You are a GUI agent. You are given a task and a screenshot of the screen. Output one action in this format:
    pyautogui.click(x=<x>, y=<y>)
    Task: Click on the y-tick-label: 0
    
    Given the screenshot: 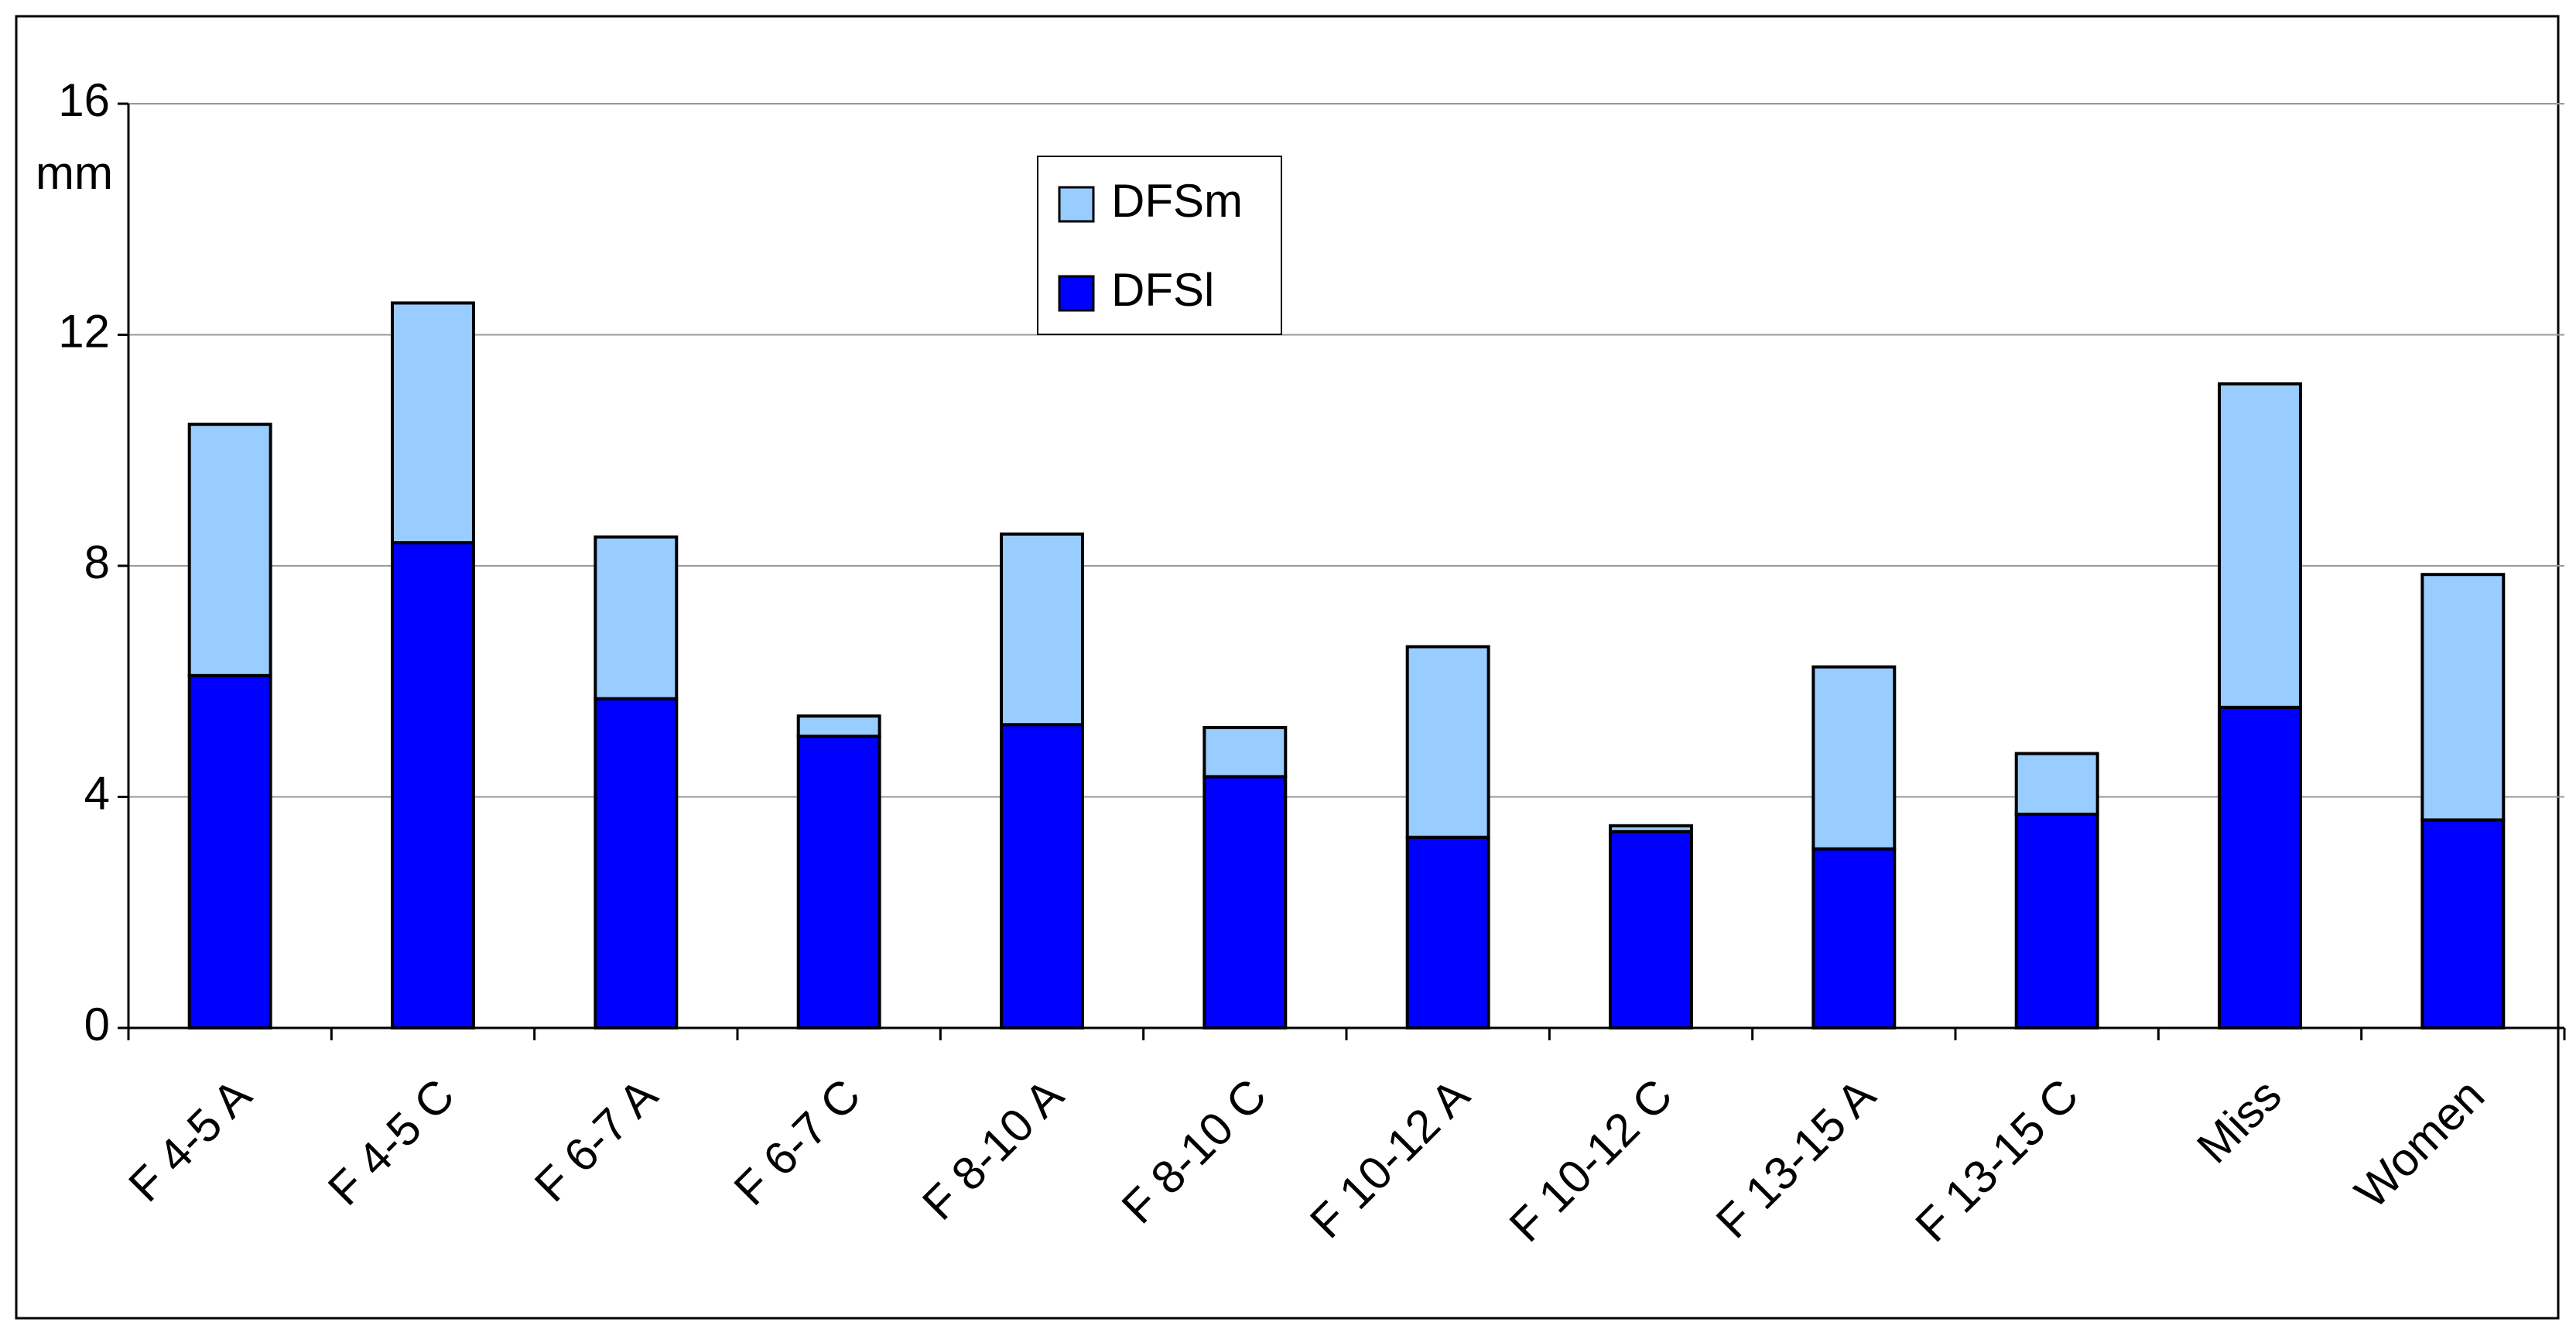 What is the action you would take?
    pyautogui.click(x=97, y=1024)
    